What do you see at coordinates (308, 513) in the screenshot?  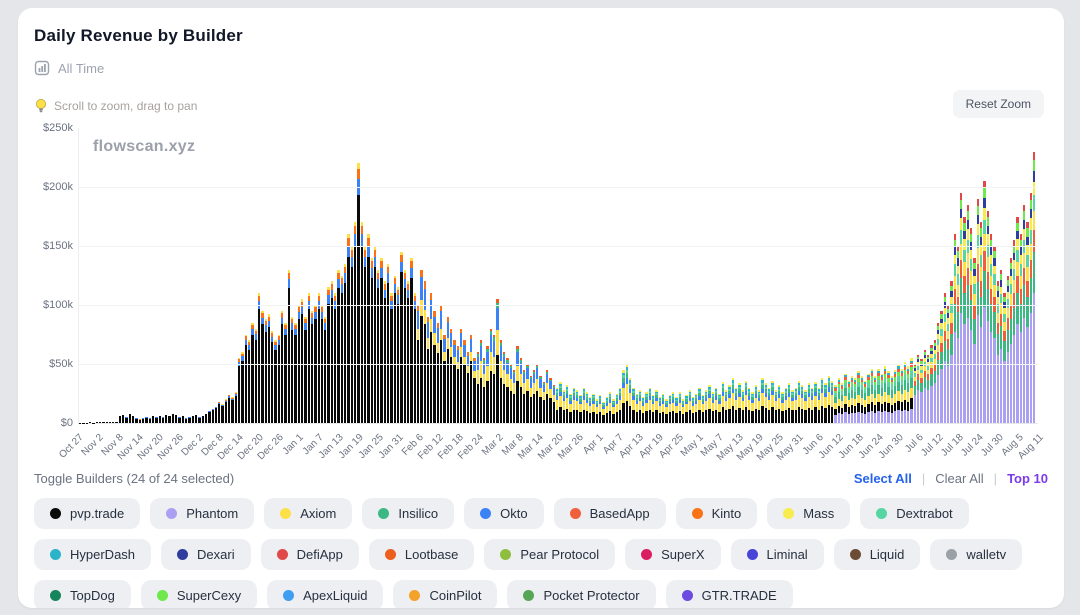 I see `builder-chip: Axiom` at bounding box center [308, 513].